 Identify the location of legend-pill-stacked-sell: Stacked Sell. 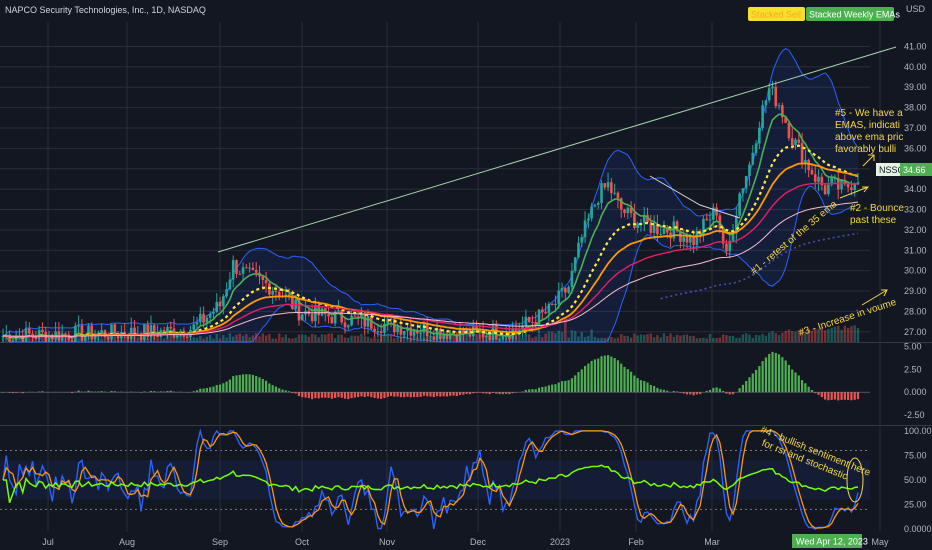
(776, 14).